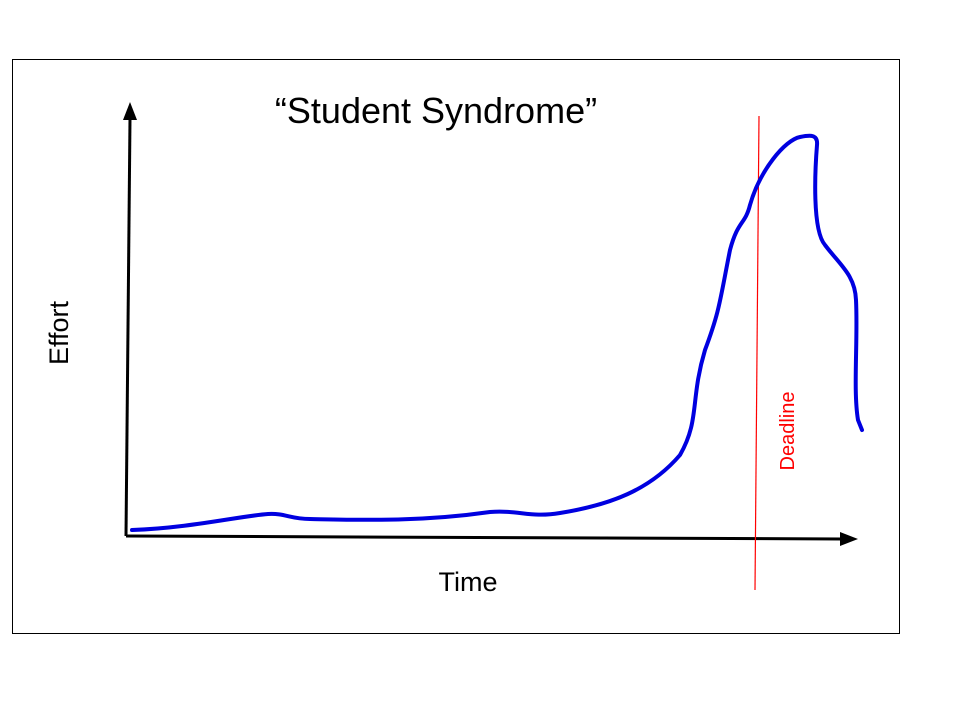 The image size is (960, 725). What do you see at coordinates (849, 539) in the screenshot?
I see `x-axis-arrow` at bounding box center [849, 539].